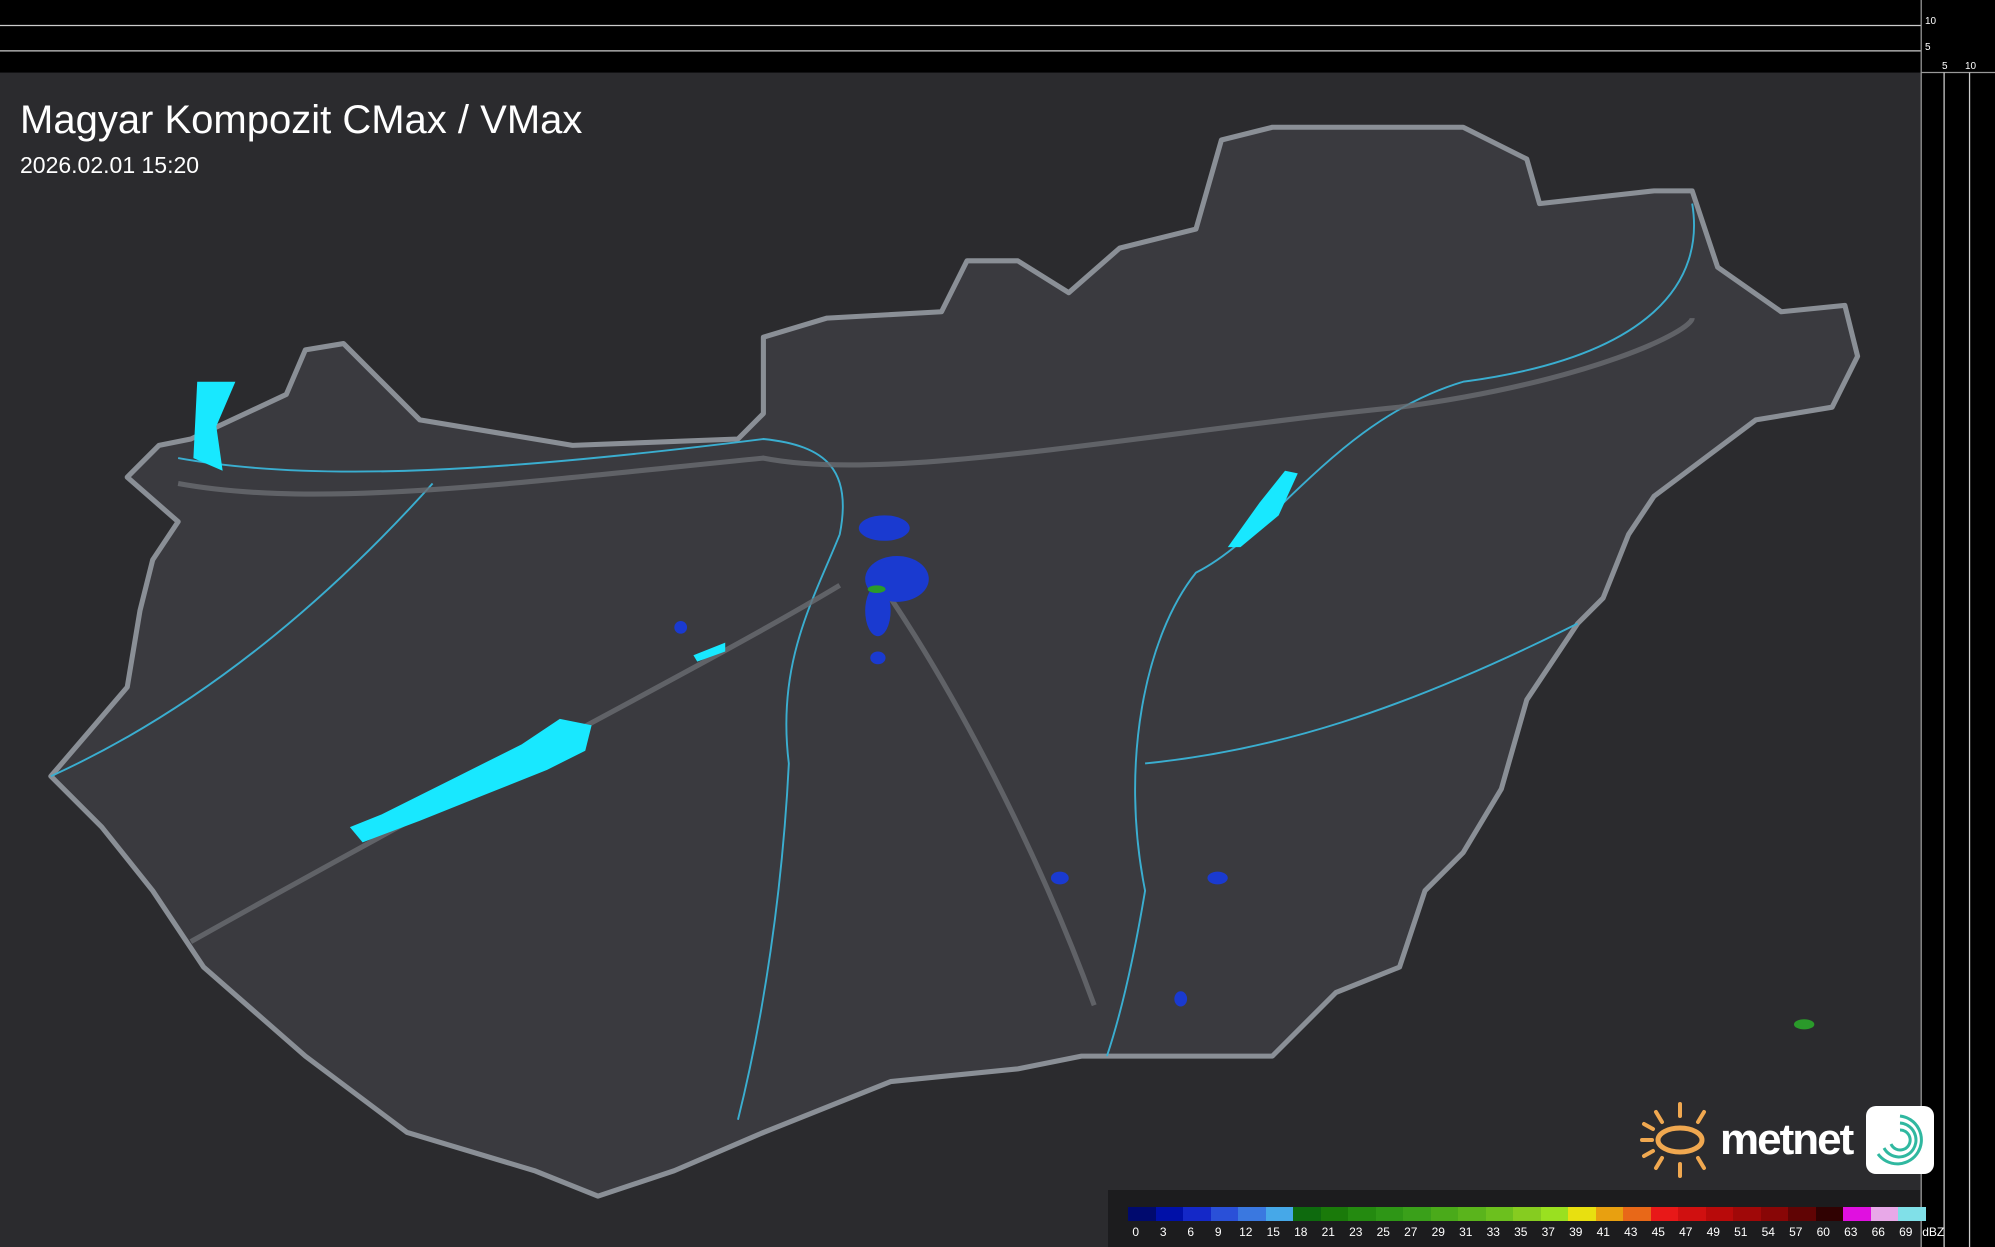 The image size is (1995, 1247). I want to click on top-strip, so click(961, 36).